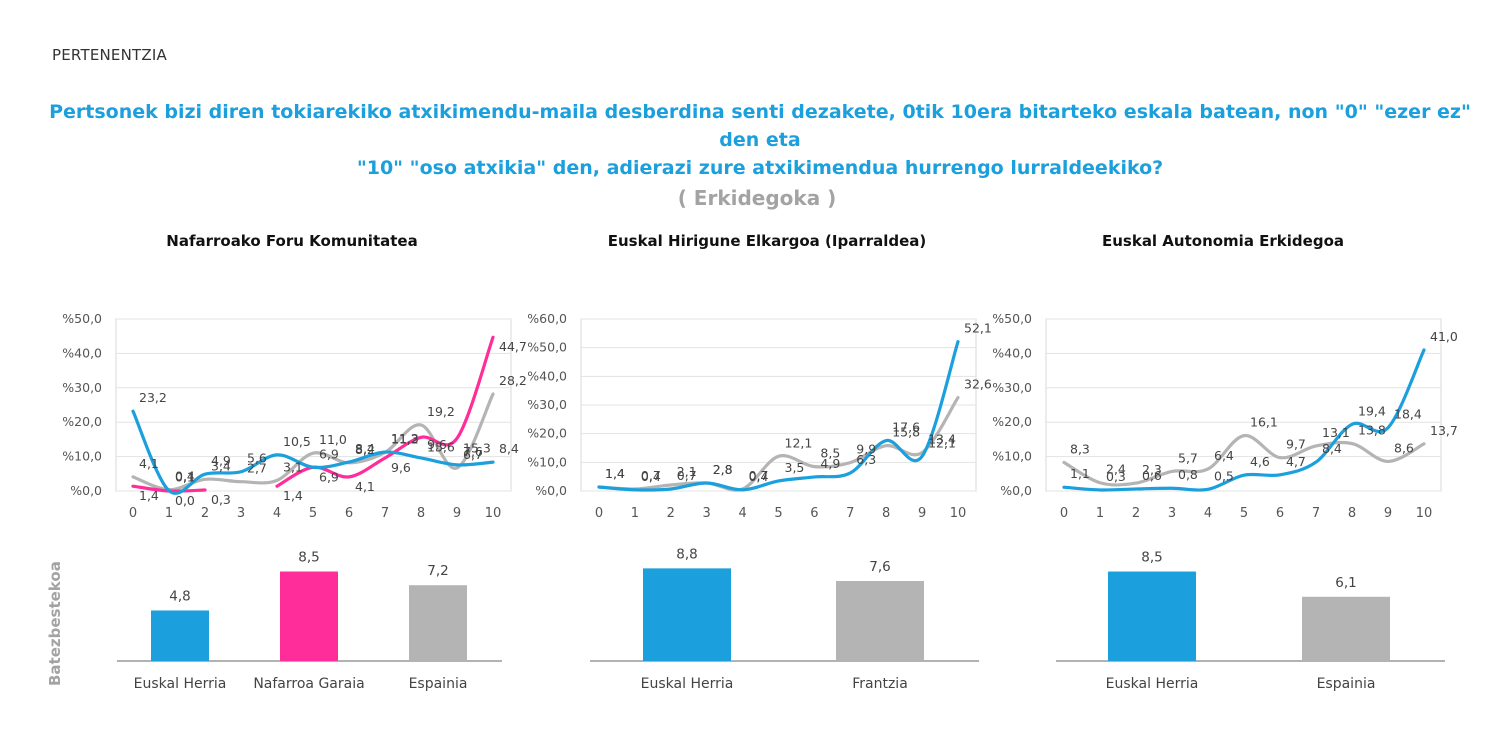  Describe the element at coordinates (1224, 475) in the screenshot. I see `data-label: 0,5` at that location.